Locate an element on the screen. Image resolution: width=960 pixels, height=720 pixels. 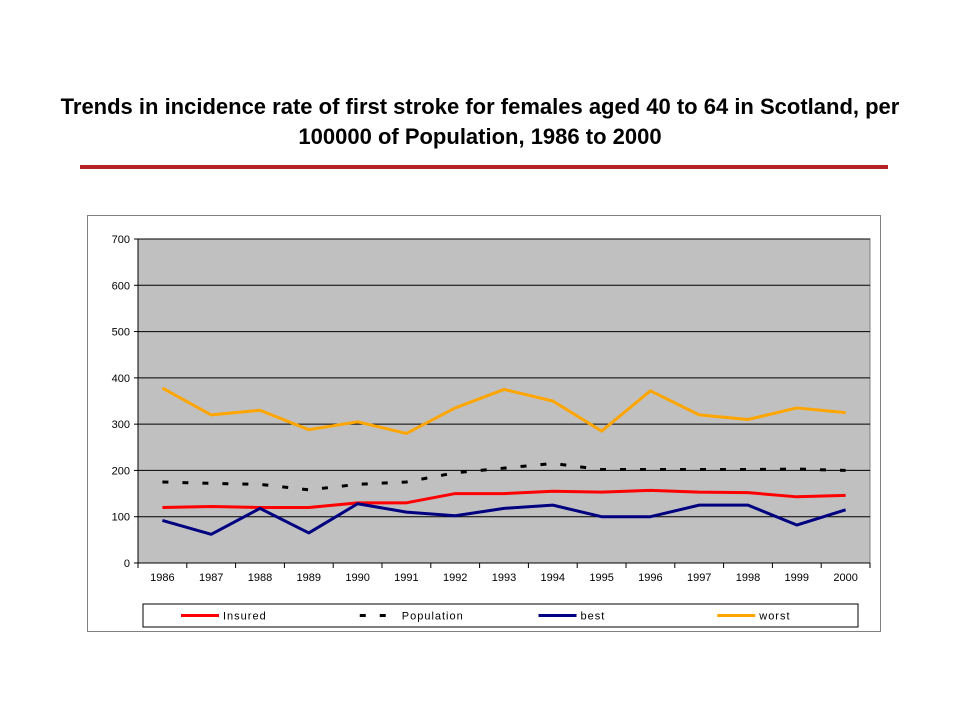
y-tick-label: 400 is located at coordinates (121, 379).